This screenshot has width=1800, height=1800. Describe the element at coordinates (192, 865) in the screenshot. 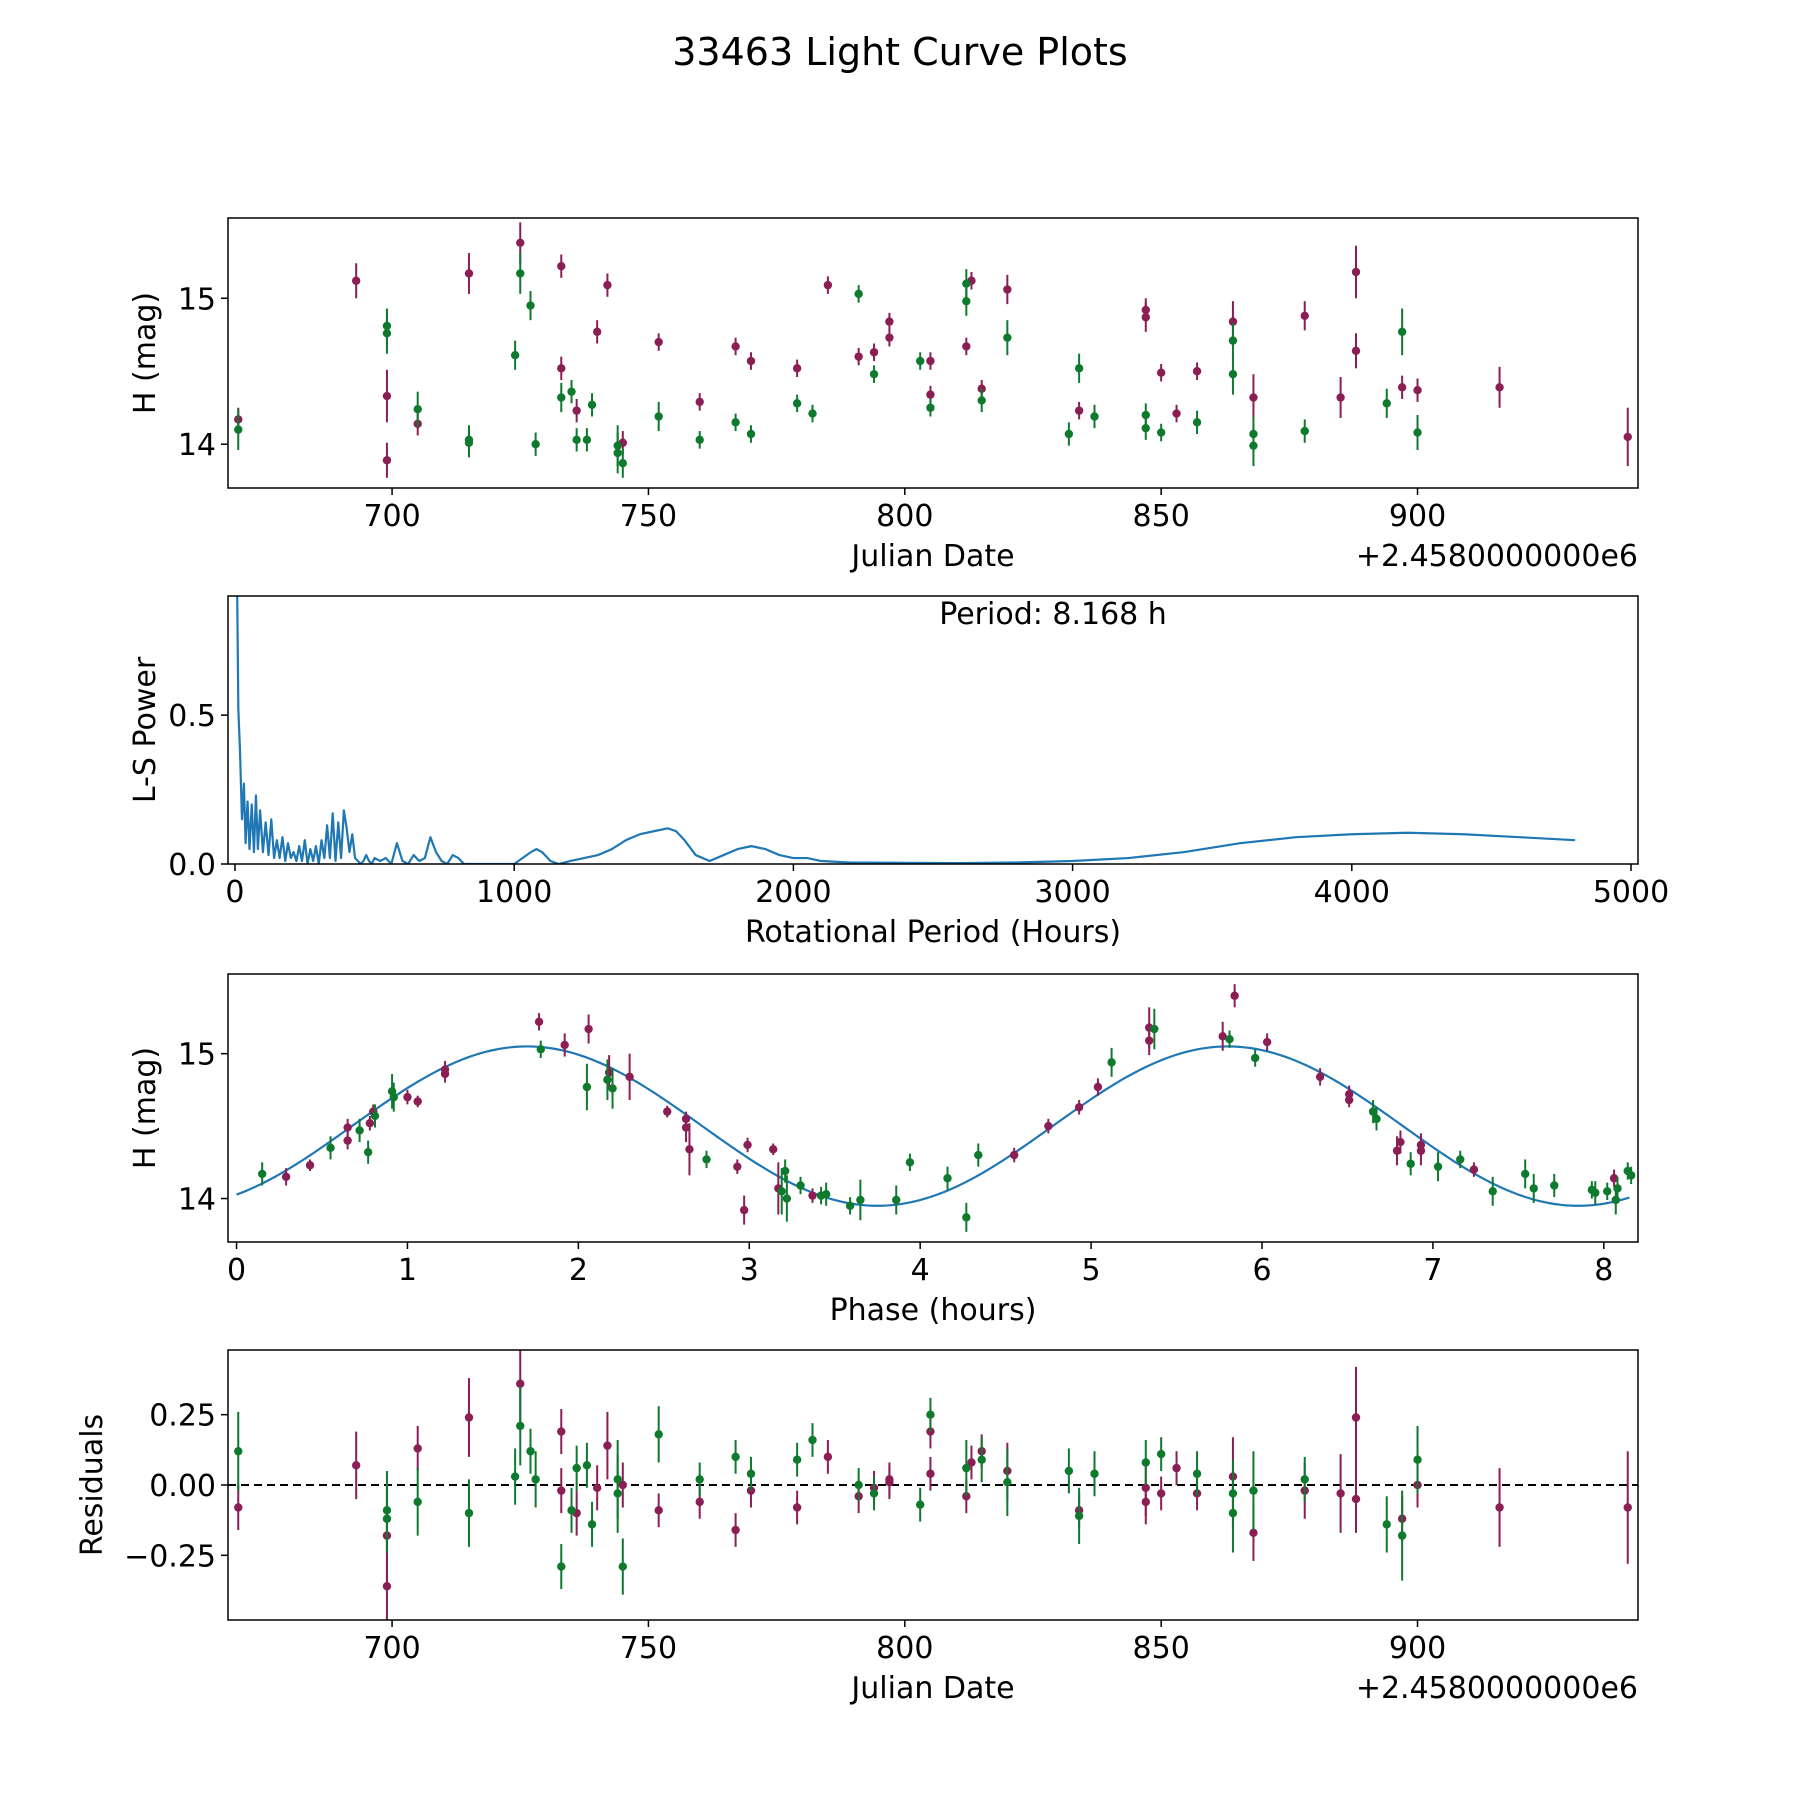

I see `y-tick-label: 0.0` at that location.